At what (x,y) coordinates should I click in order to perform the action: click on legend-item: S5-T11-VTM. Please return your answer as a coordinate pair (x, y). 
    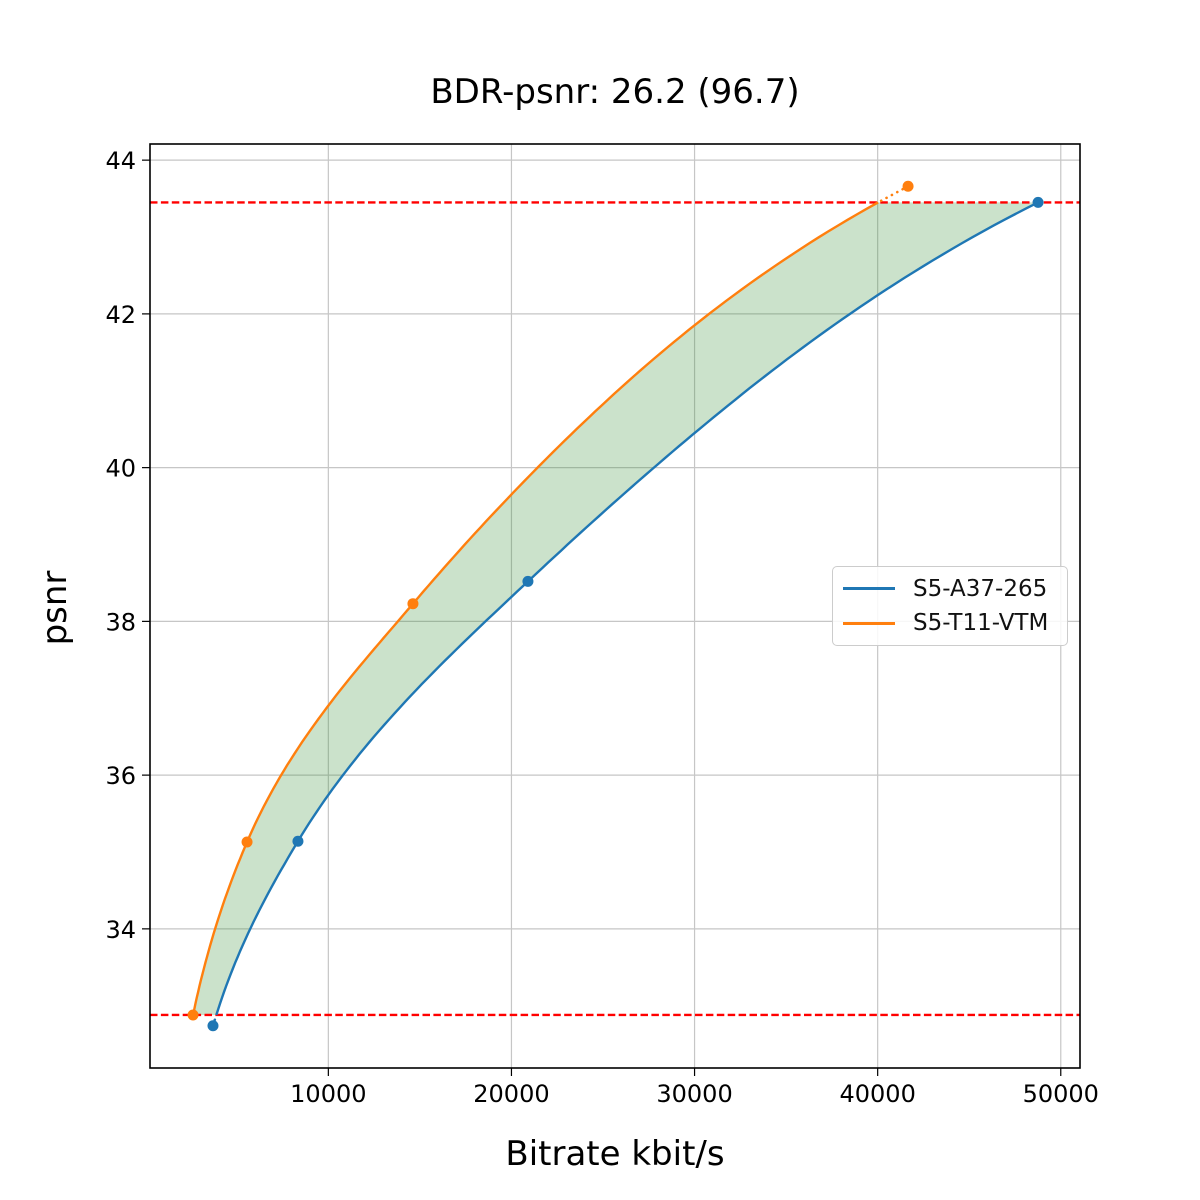
    Looking at the image, I should click on (955, 623).